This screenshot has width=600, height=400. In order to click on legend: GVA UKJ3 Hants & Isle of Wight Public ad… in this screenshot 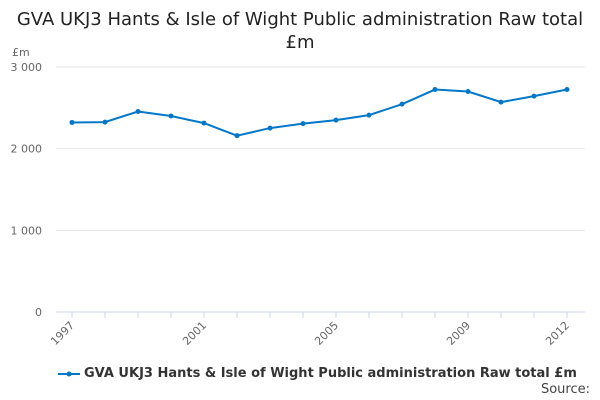, I will do `click(317, 373)`.